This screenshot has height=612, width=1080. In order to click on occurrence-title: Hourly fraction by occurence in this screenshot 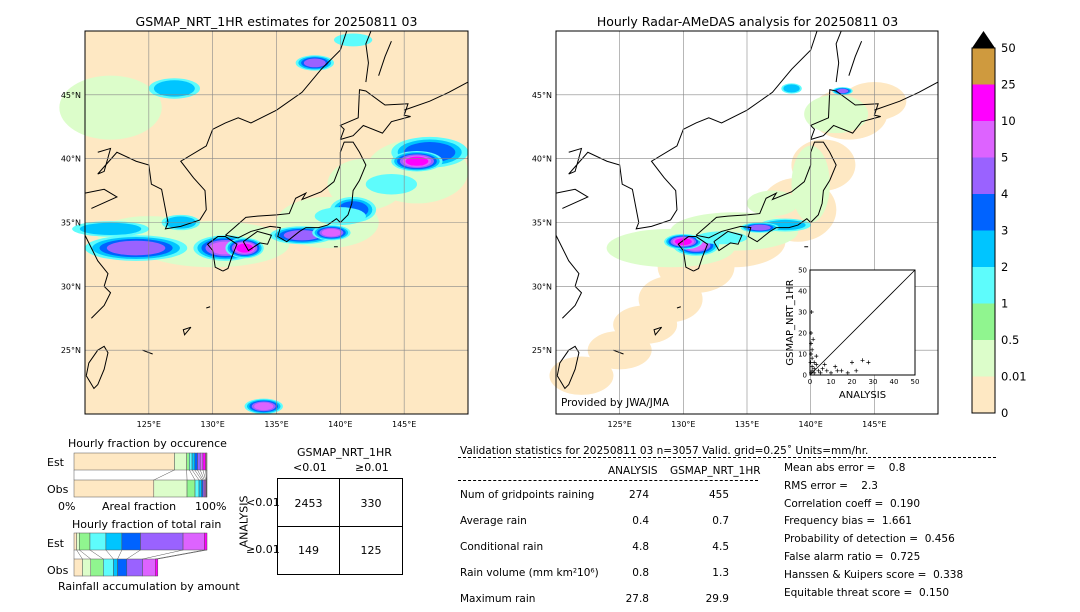, I will do `click(147, 443)`.